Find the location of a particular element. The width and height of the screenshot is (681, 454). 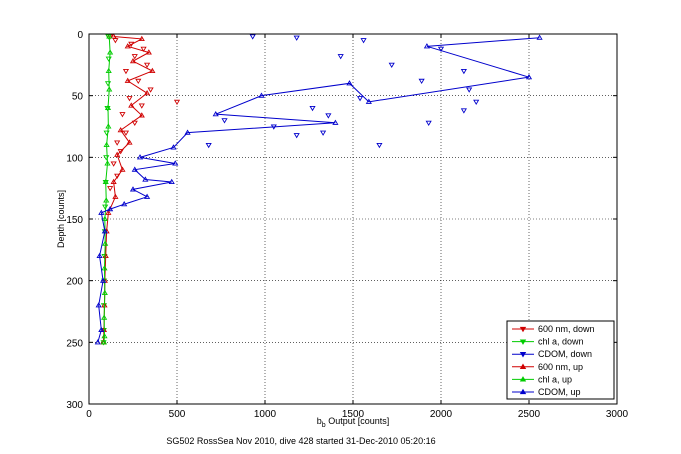

legend-item: chl a, down is located at coordinates (548, 342).